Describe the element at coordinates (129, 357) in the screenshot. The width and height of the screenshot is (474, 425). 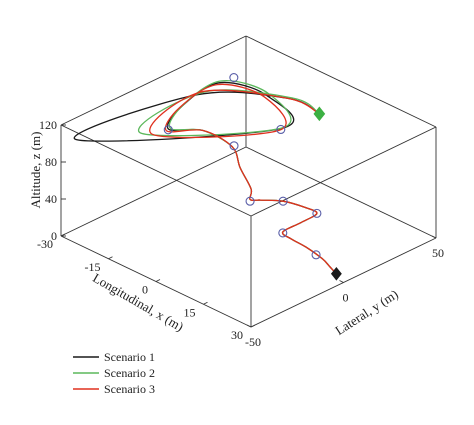
I see `legend-label: Scenario 1` at that location.